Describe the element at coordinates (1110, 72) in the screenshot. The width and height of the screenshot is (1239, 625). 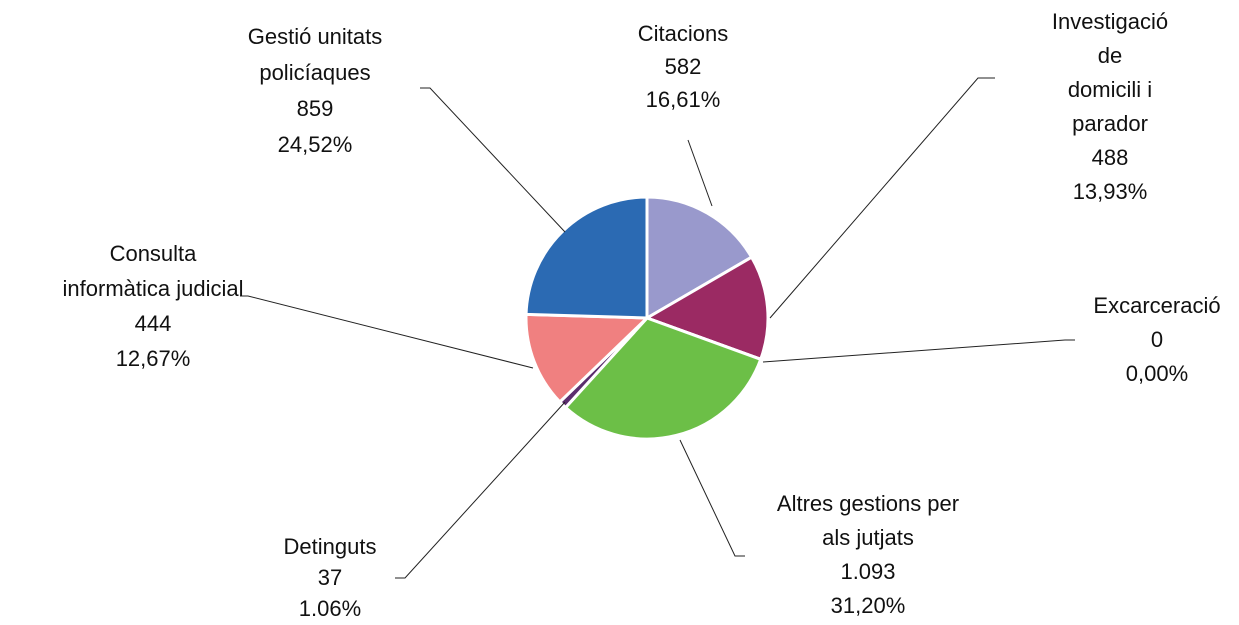
I see `category-label: Investigació de domicili i parador` at that location.